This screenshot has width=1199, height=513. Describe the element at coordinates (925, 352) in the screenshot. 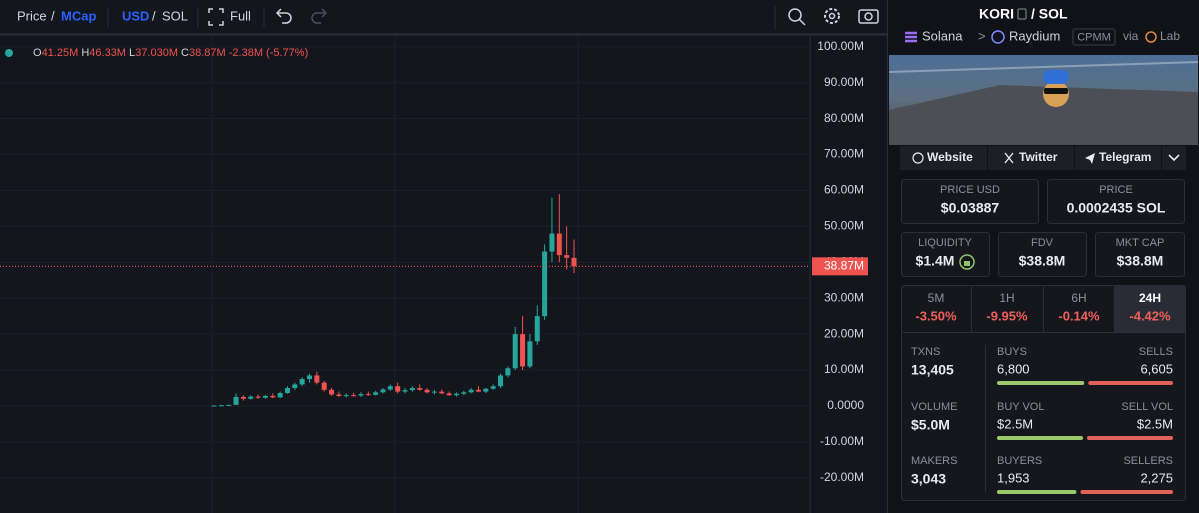

I see `total-label: TXNS` at that location.